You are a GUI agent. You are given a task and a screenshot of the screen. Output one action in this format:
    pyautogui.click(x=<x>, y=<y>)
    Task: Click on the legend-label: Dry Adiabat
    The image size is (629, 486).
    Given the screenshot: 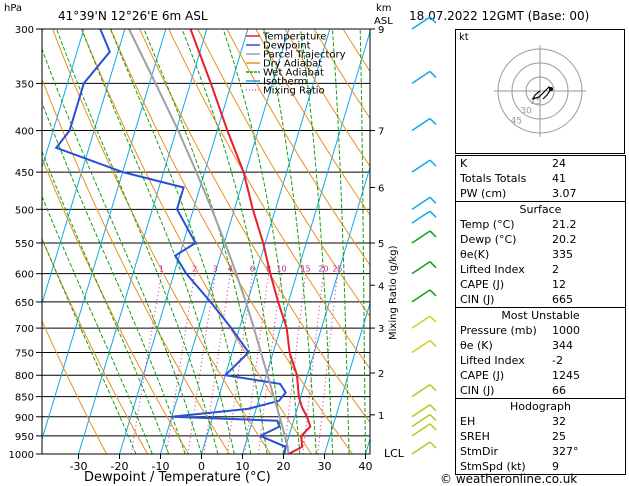 What is the action you would take?
    pyautogui.click(x=292, y=64)
    